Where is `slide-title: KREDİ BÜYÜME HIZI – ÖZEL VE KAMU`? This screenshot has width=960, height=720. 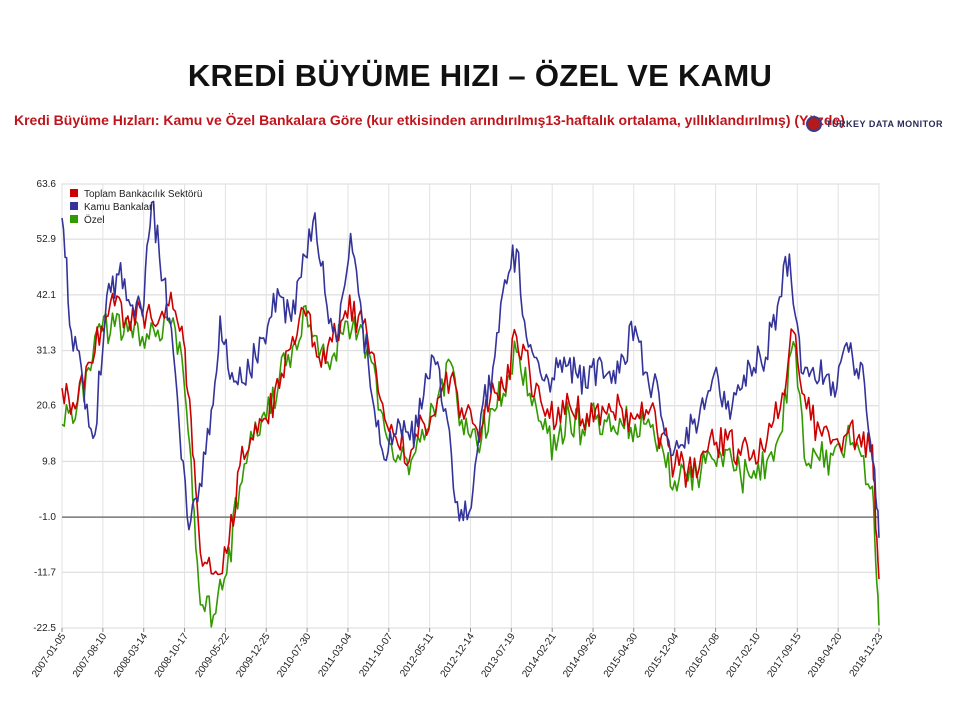 slide-title: KREDİ BÜYÜME HIZI – ÖZEL VE KAMU is located at coordinates (480, 75).